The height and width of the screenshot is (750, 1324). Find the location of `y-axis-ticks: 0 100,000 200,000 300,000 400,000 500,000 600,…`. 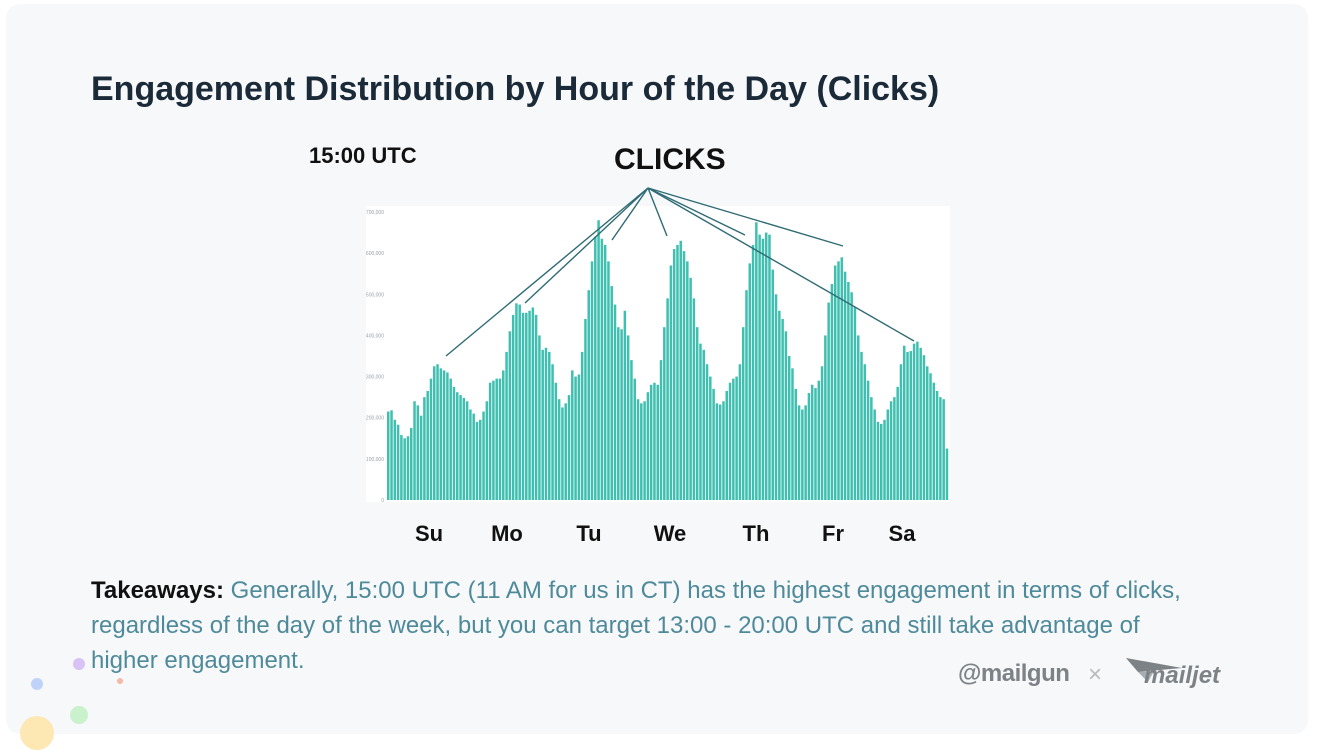

y-axis-ticks: 0 100,000 200,000 300,000 400,000 500,000 600,… is located at coordinates (375, 357).